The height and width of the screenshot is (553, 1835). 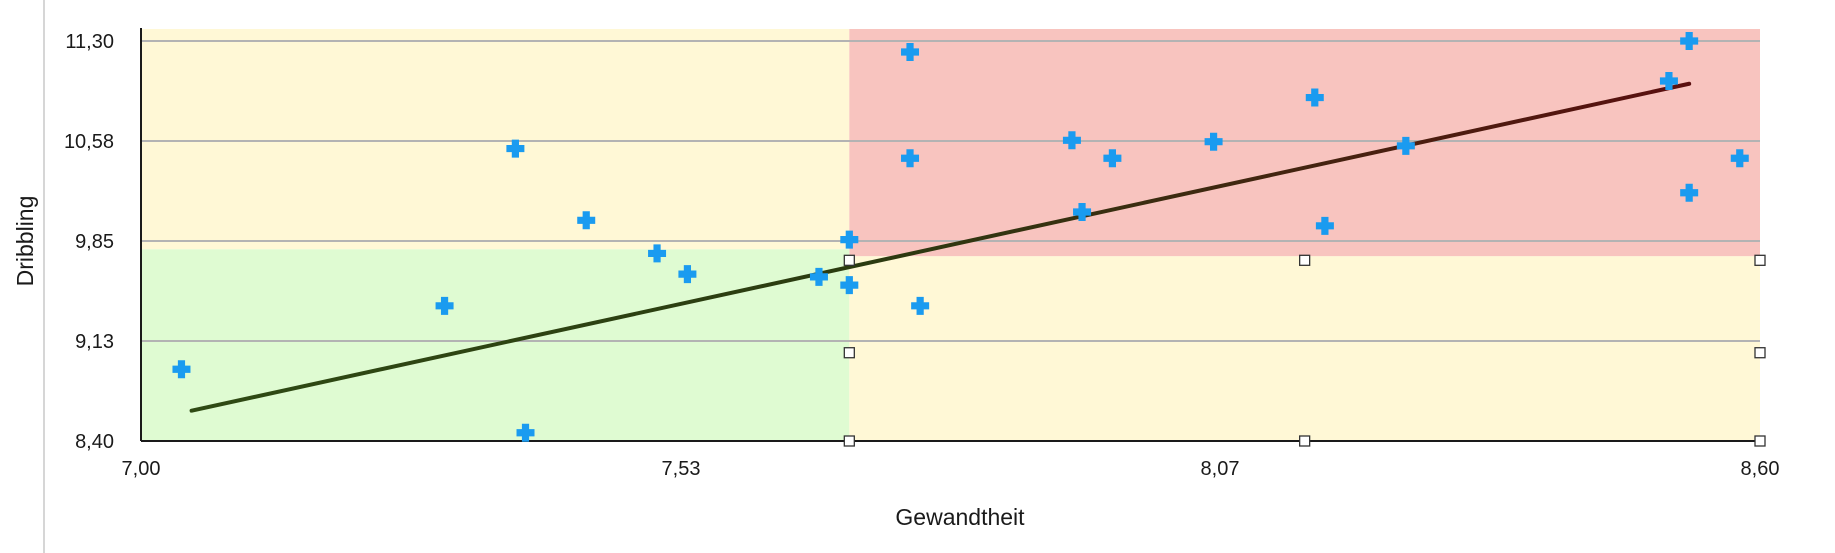 I want to click on x-tick-label: 7,53, so click(x=681, y=469).